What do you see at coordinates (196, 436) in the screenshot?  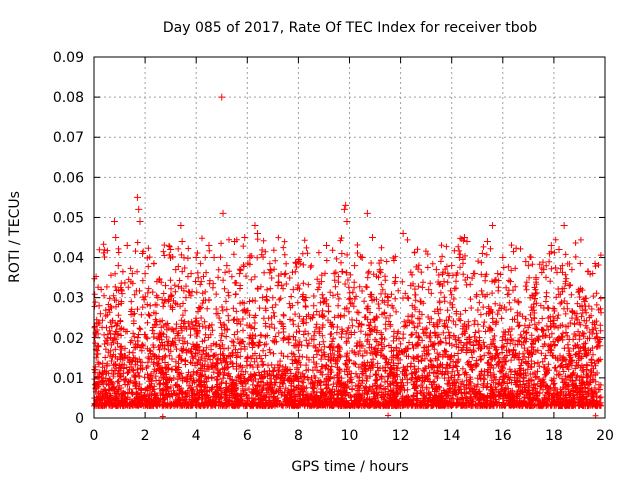 I see `x-tick-label: 4` at bounding box center [196, 436].